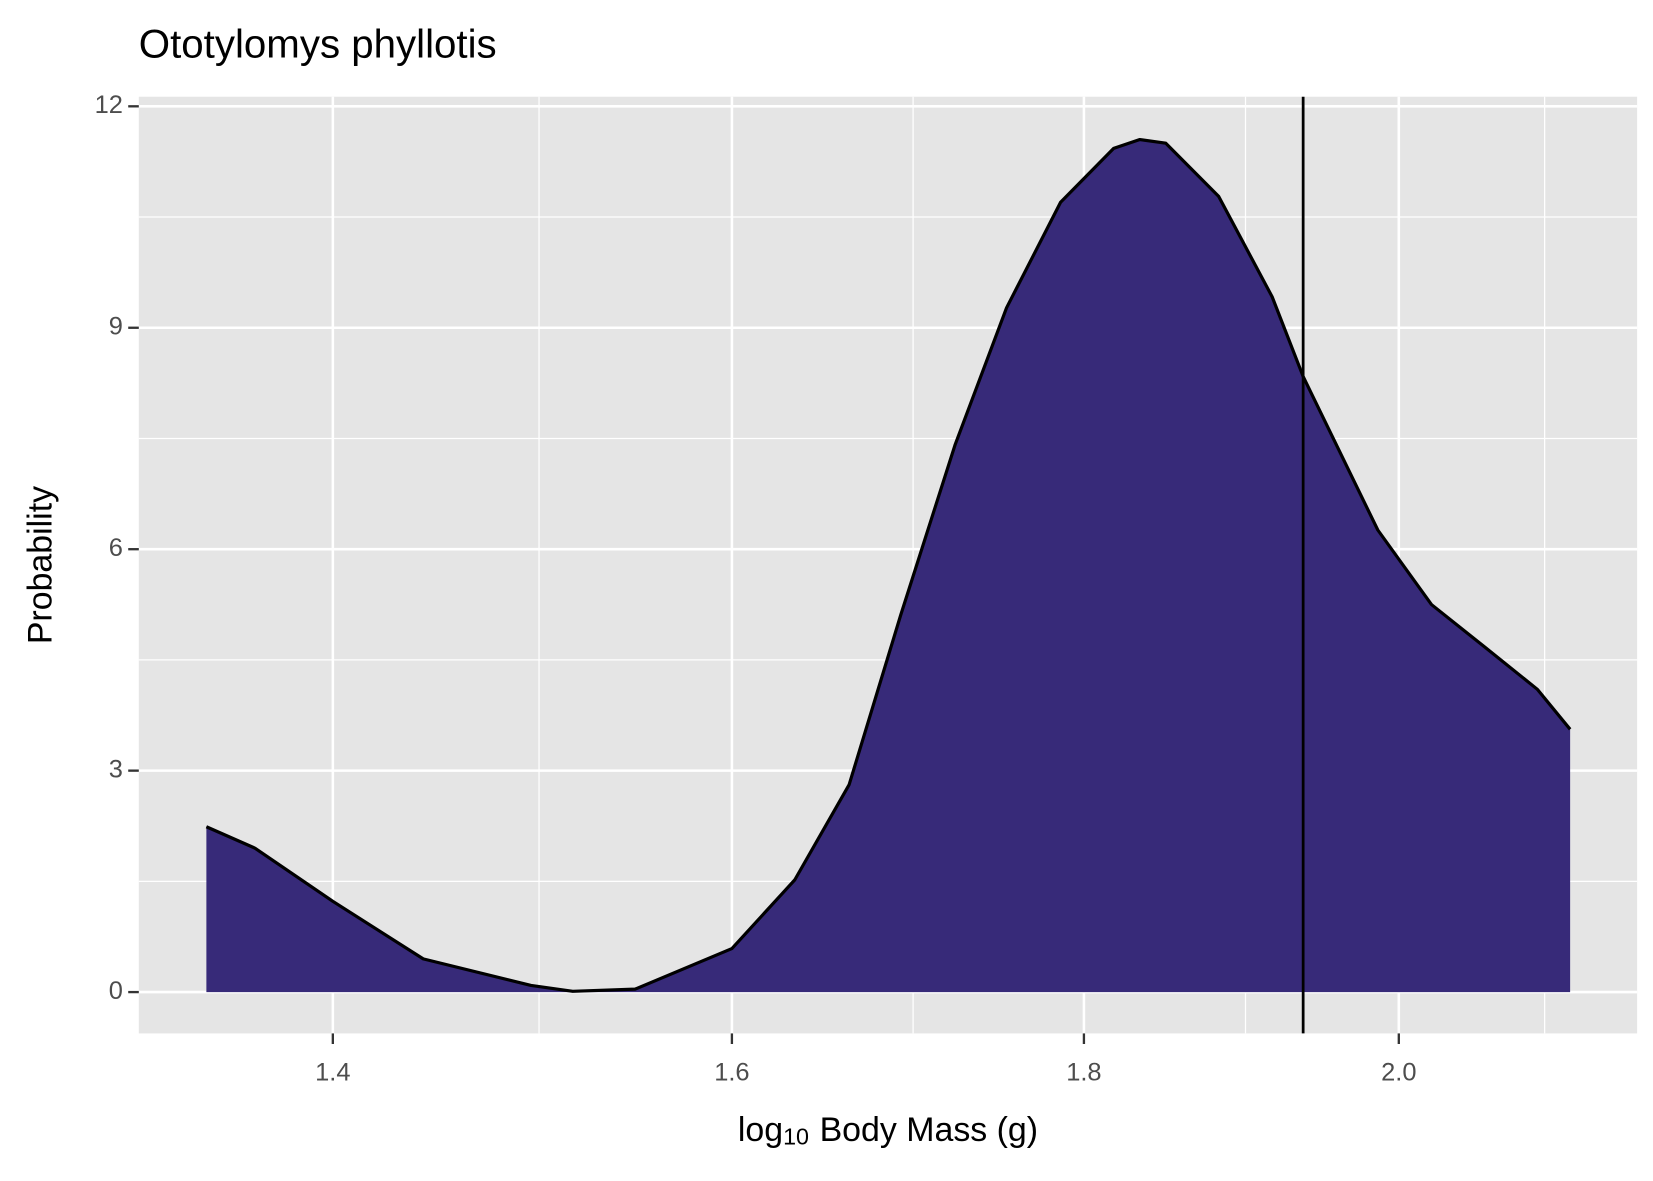  Describe the element at coordinates (1398, 1072) in the screenshot. I see `x-tick-label: 2.0` at that location.